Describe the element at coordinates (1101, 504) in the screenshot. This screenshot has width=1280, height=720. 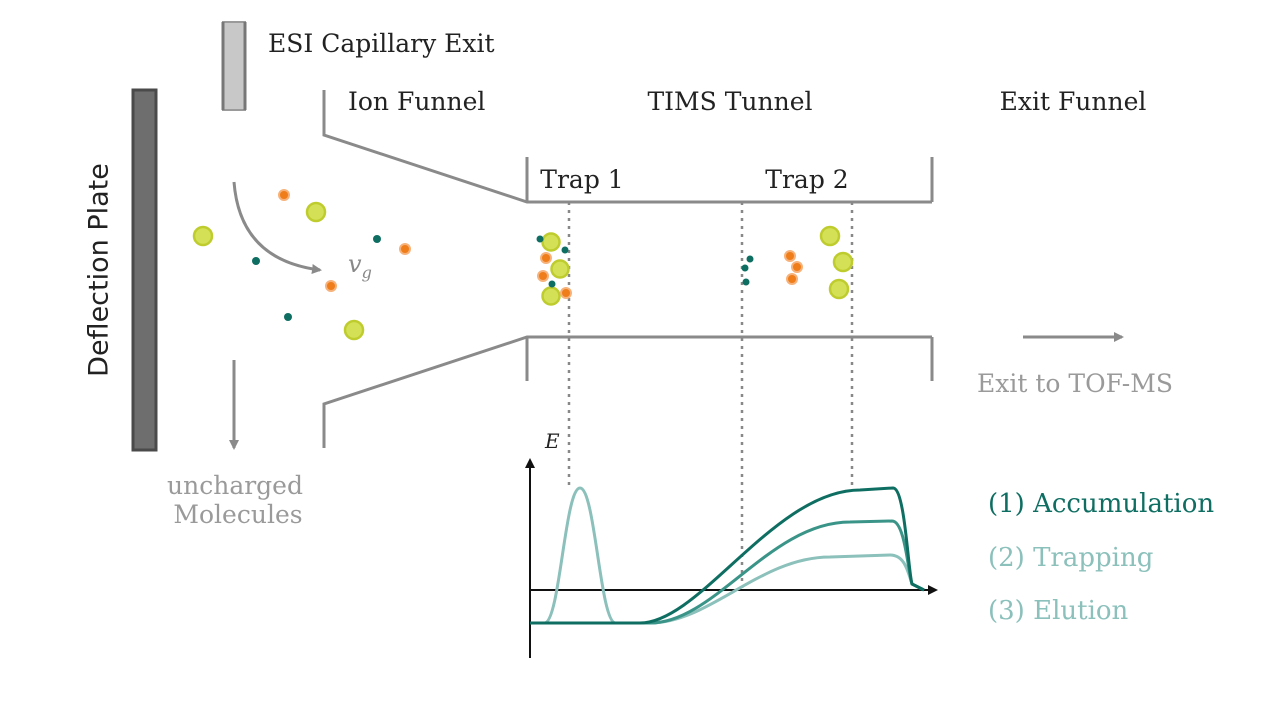
I see `legend-accumulation: (1) Accumulation` at that location.